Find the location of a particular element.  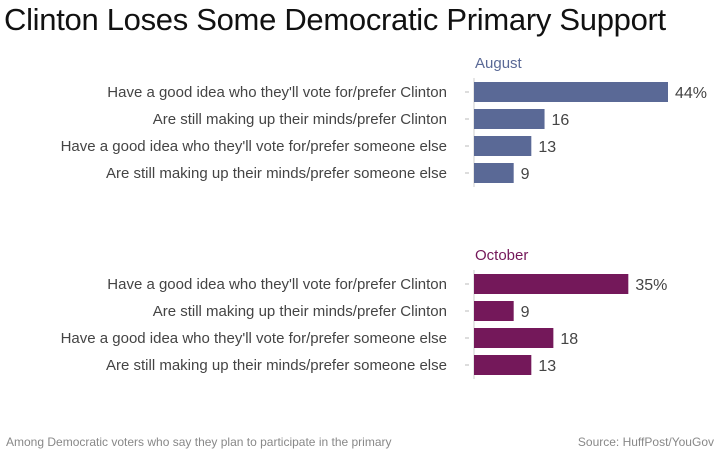

value-label-1-1: 9 is located at coordinates (525, 312).